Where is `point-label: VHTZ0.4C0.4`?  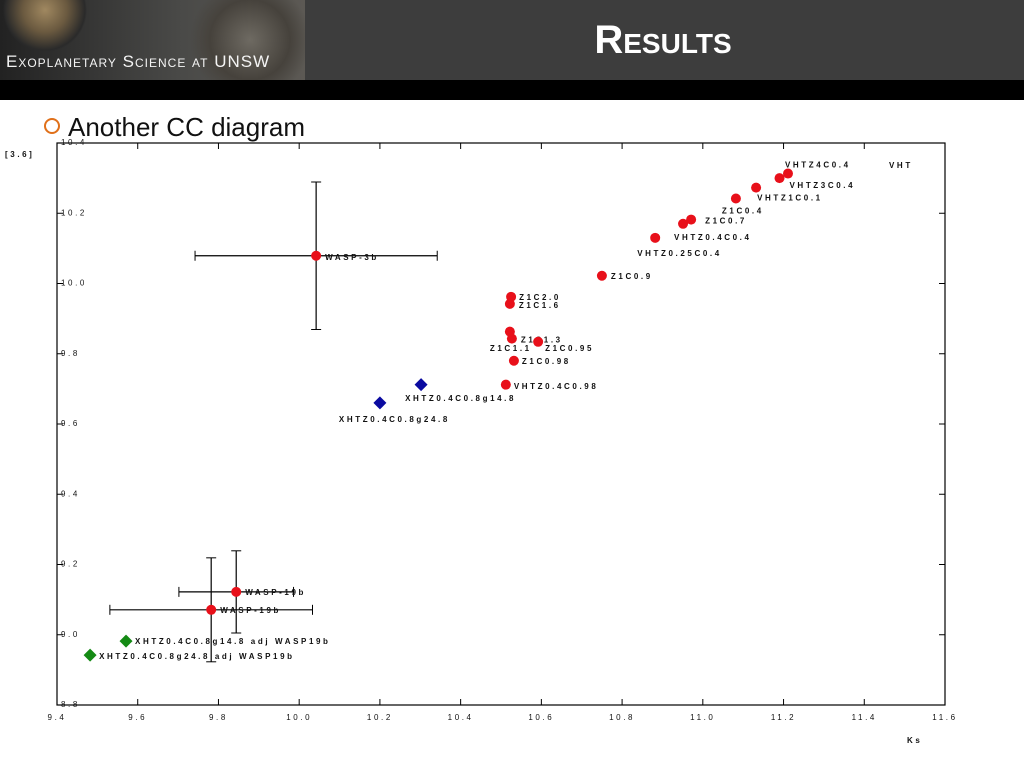 point-label: VHTZ0.4C0.4 is located at coordinates (713, 237).